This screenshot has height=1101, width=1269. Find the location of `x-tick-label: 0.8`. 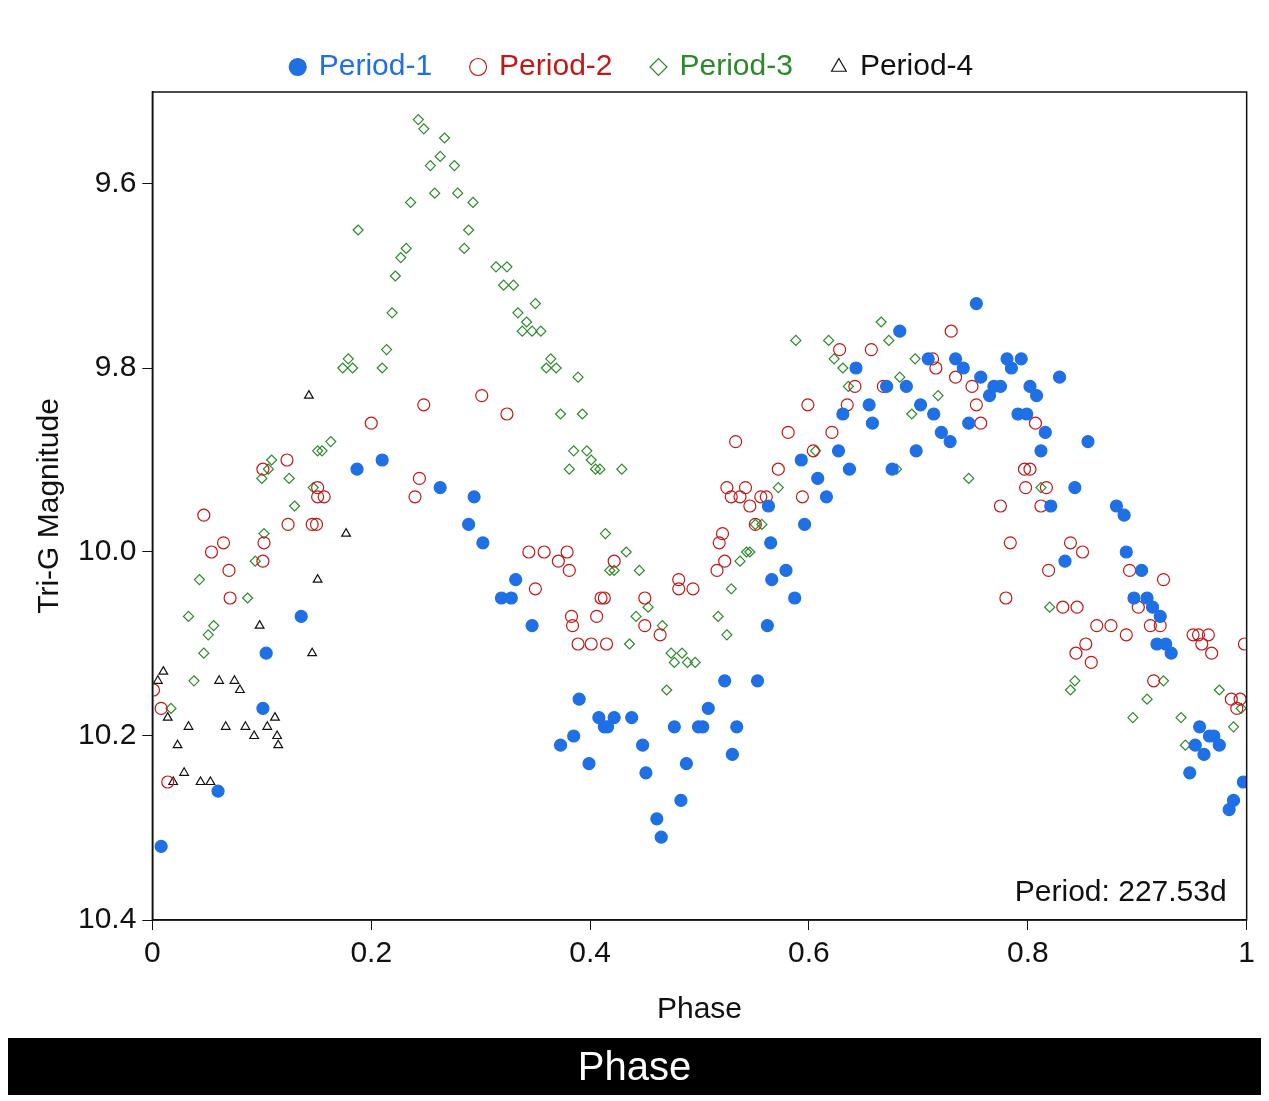

x-tick-label: 0.8 is located at coordinates (1027, 952).